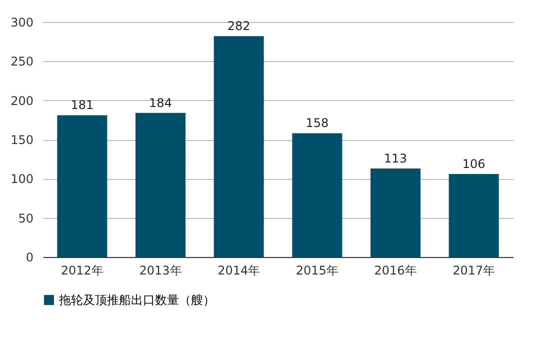 This screenshot has height=343, width=552. What do you see at coordinates (160, 271) in the screenshot?
I see `x-tick-label: 2013年` at bounding box center [160, 271].